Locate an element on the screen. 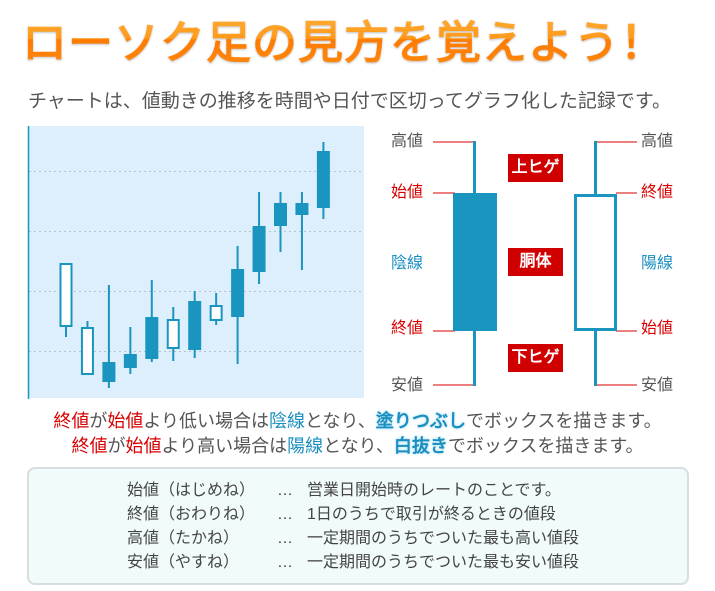 The width and height of the screenshot is (715, 591). bull-low-label: 安値 is located at coordinates (657, 385).